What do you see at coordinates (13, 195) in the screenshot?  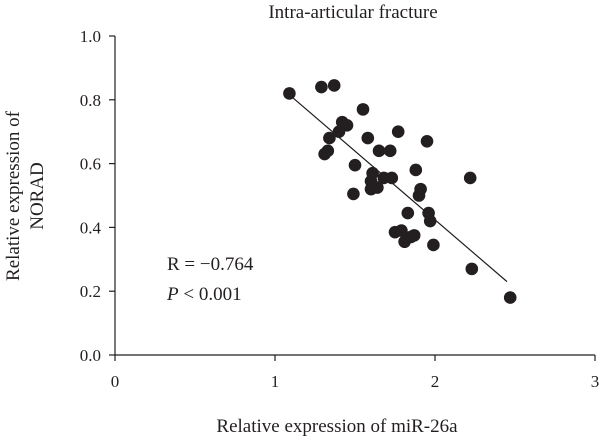 I see `y-axis-title-line-1: Relative expression of` at bounding box center [13, 195].